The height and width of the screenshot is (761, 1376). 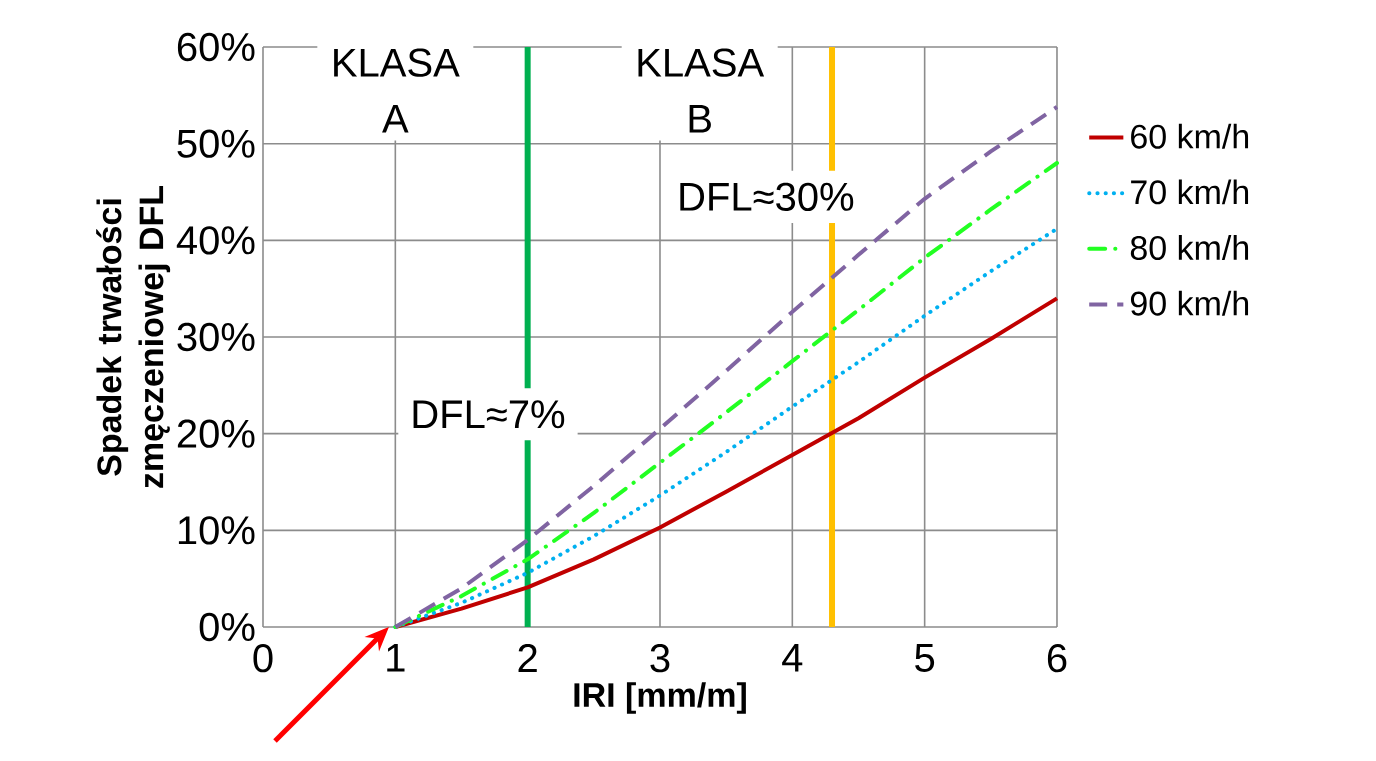 What do you see at coordinates (660, 658) in the screenshot?
I see `x-tick-label: 3` at bounding box center [660, 658].